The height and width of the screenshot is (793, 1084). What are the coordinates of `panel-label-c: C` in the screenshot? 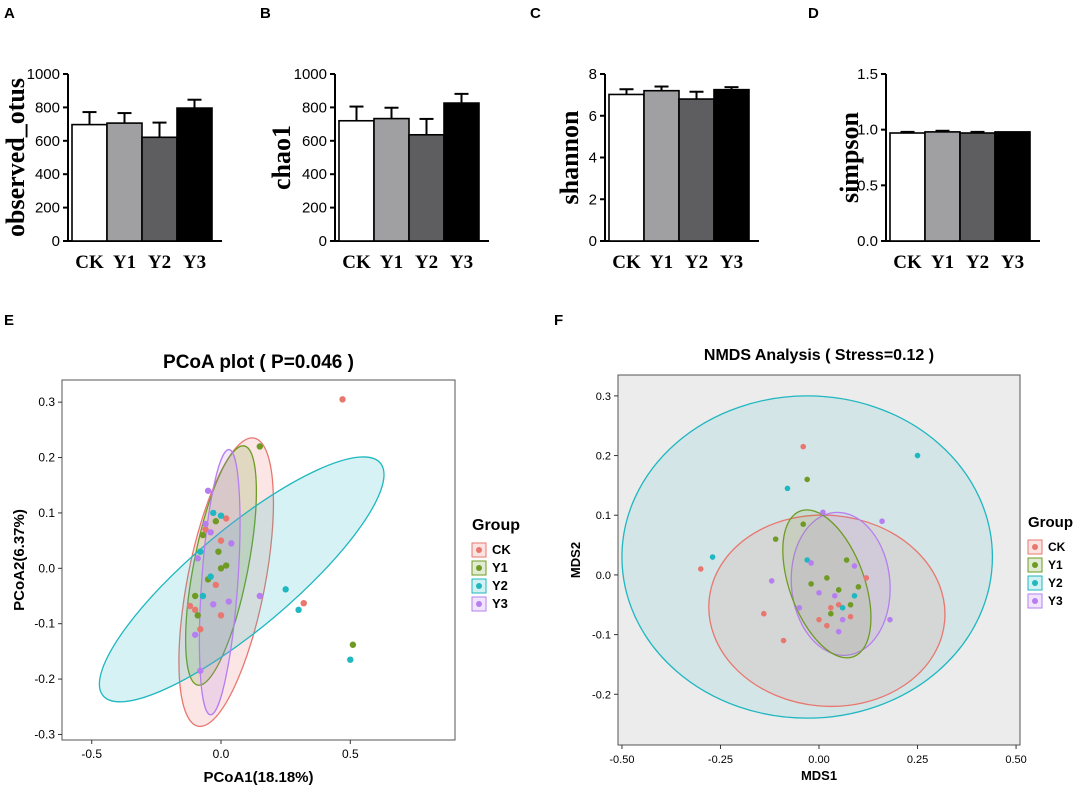 It's located at (535, 13).